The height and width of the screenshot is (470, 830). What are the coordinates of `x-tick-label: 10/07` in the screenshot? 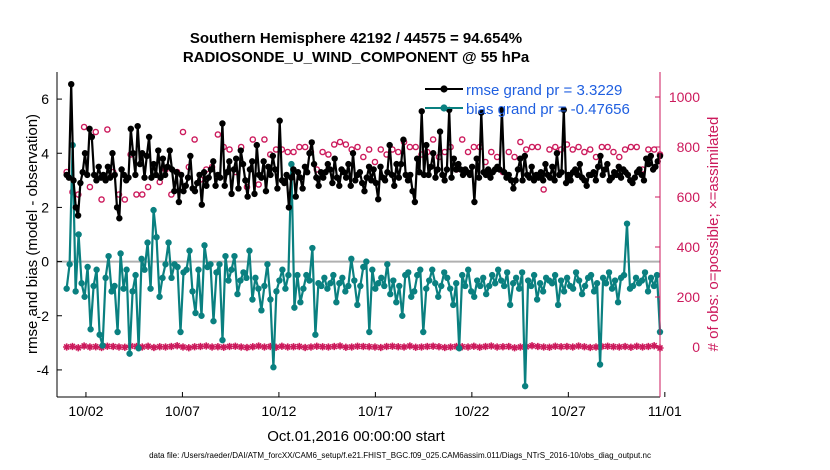 It's located at (182, 411).